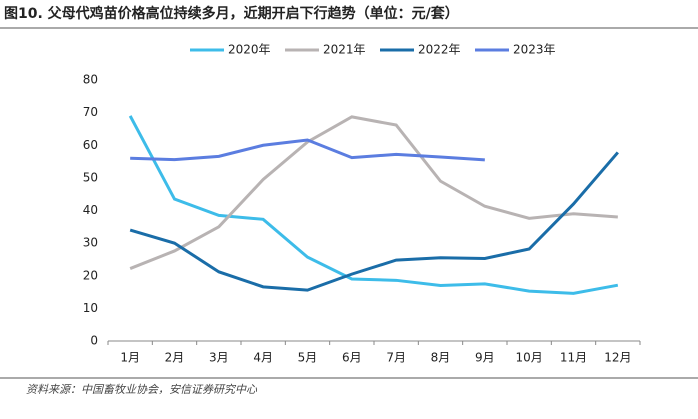 Image resolution: width=698 pixels, height=419 pixels. Describe the element at coordinates (307, 150) in the screenshot. I see `series-line` at that location.